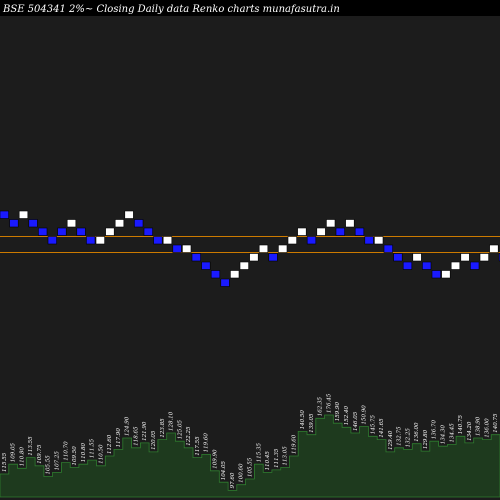 The width and height of the screenshot is (500, 500). What do you see at coordinates (40, 454) in the screenshot?
I see `price-label: 109.75` at bounding box center [40, 454].